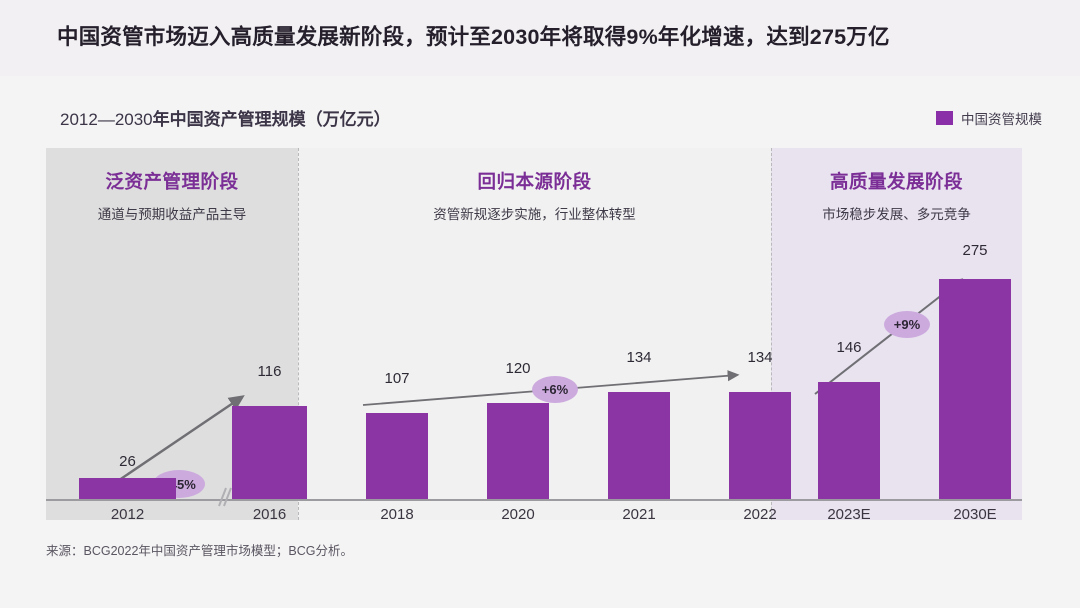  I want to click on bar-value-2012: 26, so click(127, 461).